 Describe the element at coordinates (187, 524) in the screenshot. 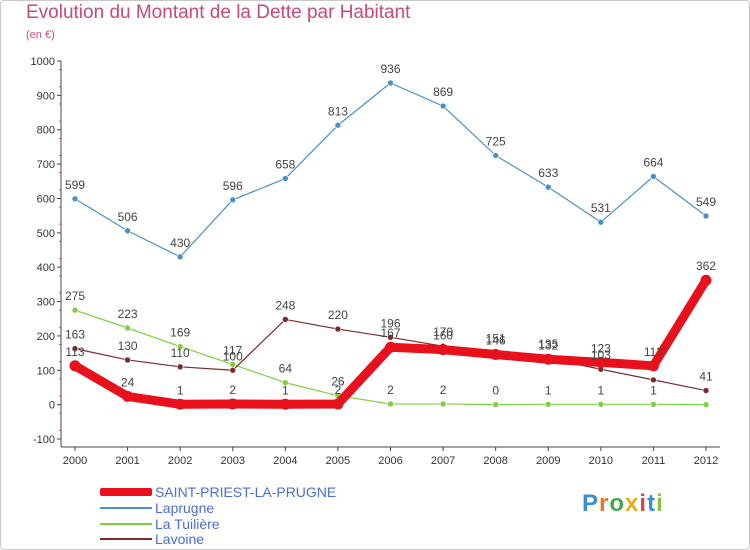

I see `legend-label-la-tuiliere: La Tuilière` at that location.